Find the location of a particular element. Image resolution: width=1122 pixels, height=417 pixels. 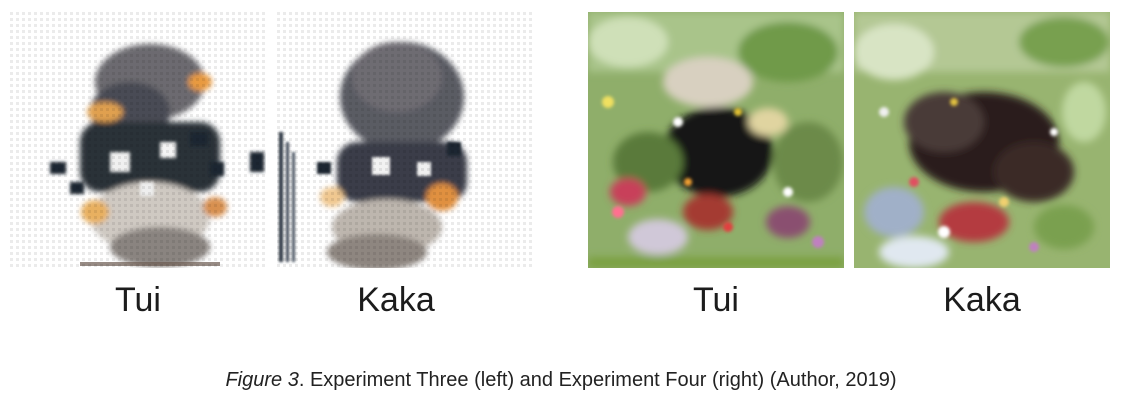

exp3-kaka-generated-bird is located at coordinates (405, 140).